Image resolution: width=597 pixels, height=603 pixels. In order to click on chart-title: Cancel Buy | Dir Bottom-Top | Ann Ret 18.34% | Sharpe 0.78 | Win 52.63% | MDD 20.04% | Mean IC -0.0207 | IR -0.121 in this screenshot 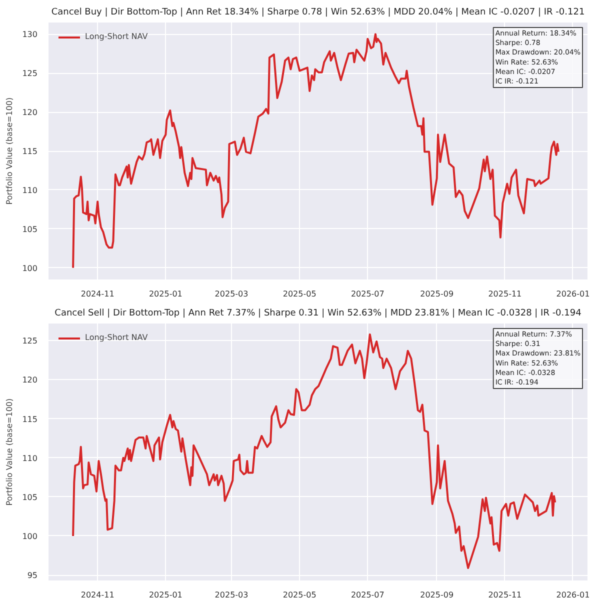, I will do `click(318, 13)`.